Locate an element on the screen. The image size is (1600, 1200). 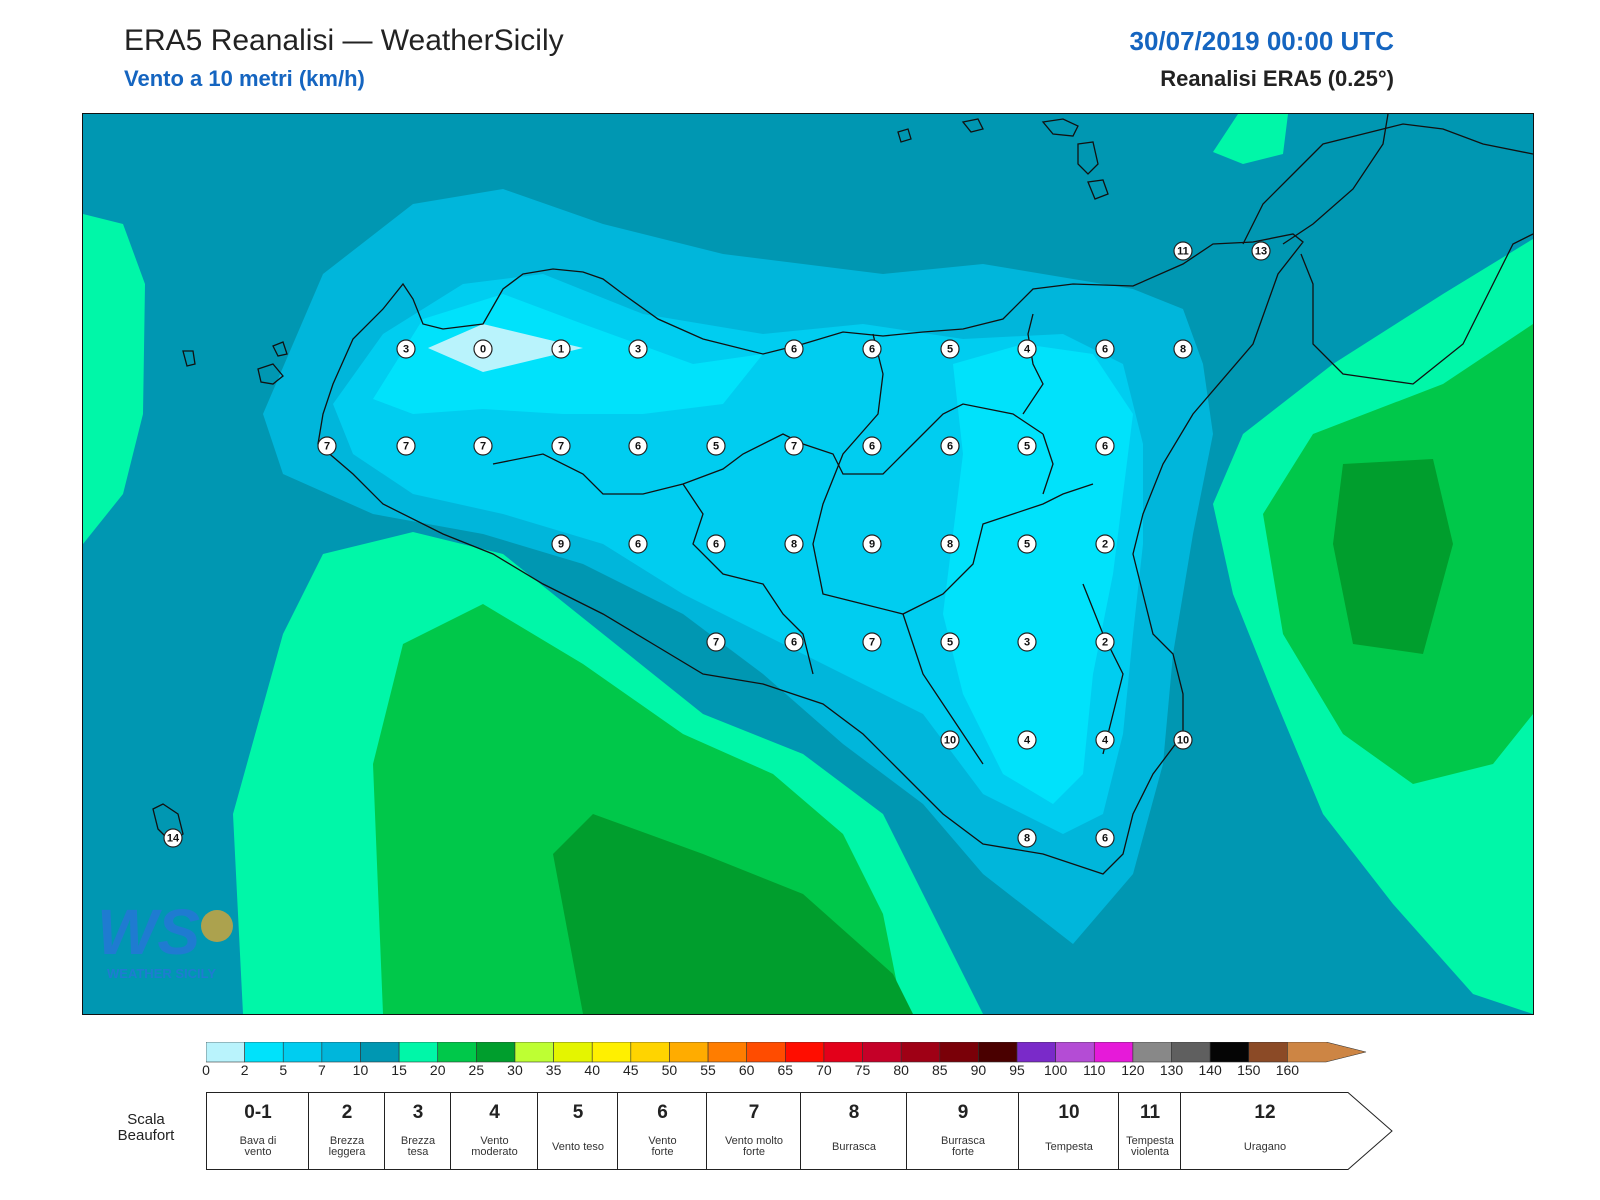
colorbar-tick-label: 90 is located at coordinates (978, 1070).